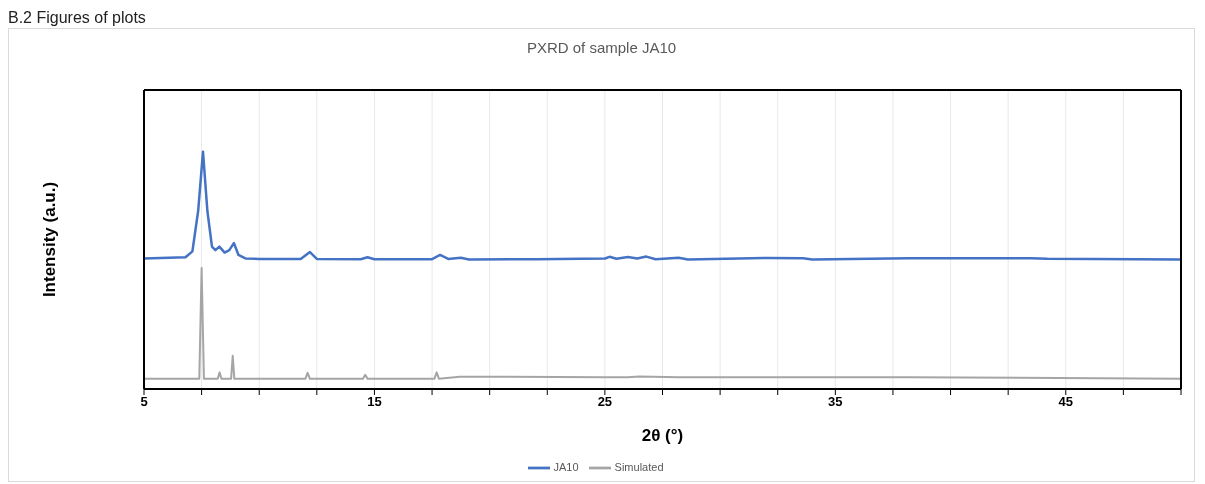 The width and height of the screenshot is (1205, 484). What do you see at coordinates (566, 466) in the screenshot?
I see `legend-label: JA10` at bounding box center [566, 466].